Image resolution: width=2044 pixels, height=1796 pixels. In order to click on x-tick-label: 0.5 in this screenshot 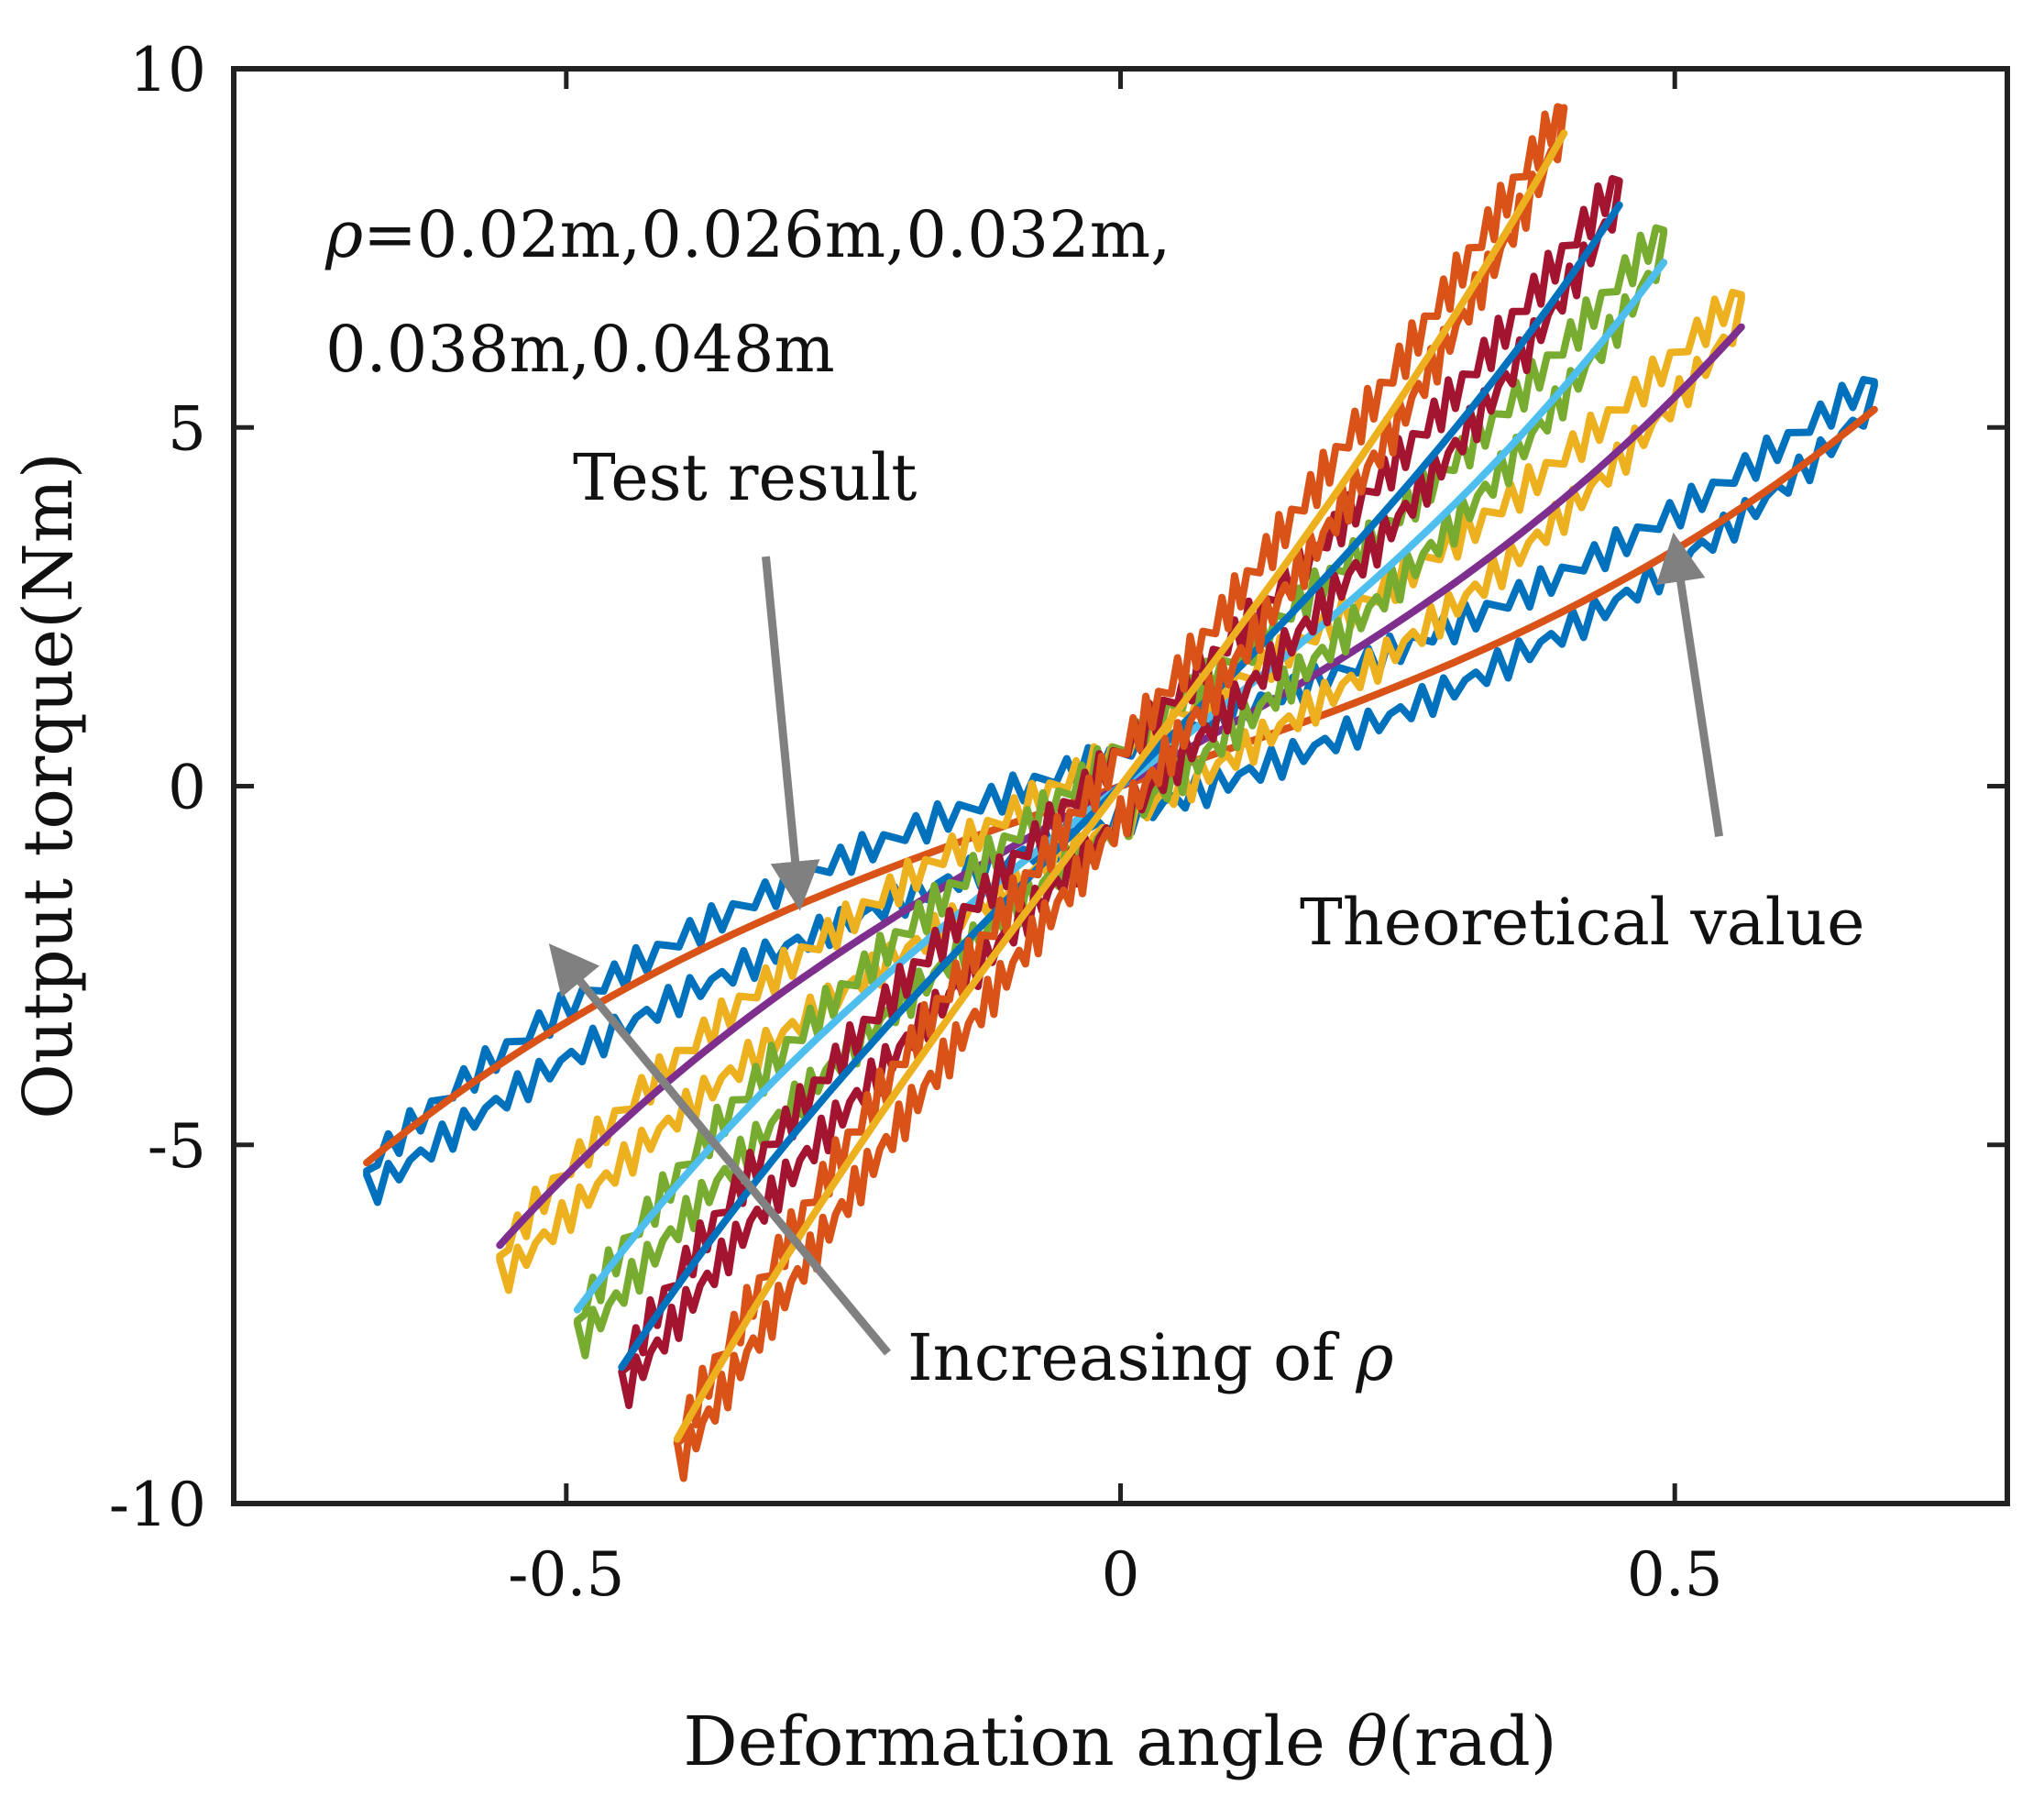, I will do `click(1675, 1574)`.